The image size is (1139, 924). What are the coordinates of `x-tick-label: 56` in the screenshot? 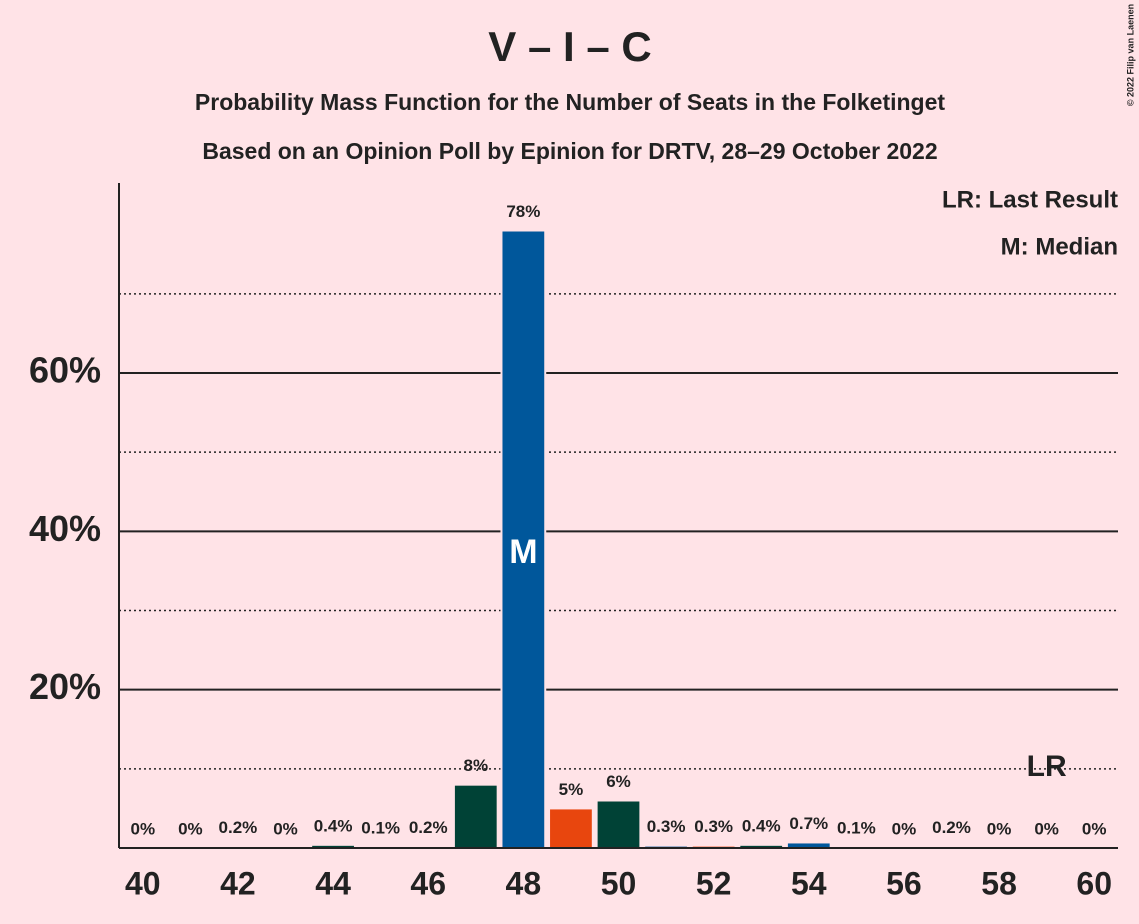 It's located at (904, 883).